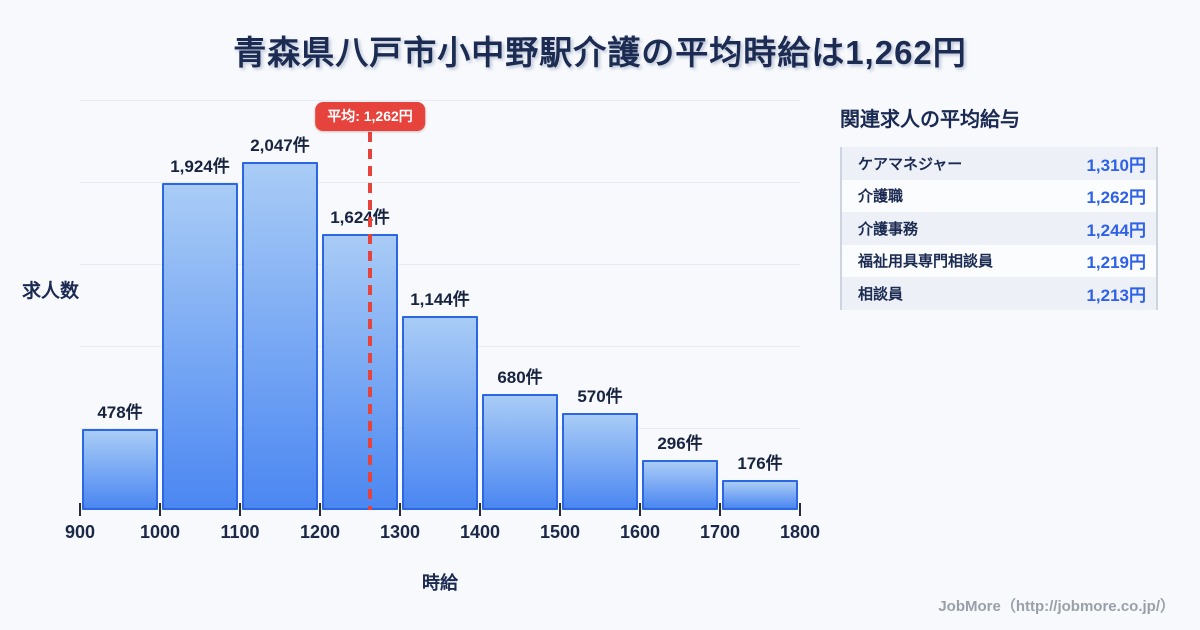 The height and width of the screenshot is (630, 1200). Describe the element at coordinates (640, 532) in the screenshot. I see `axis-tick-label: 1600` at that location.